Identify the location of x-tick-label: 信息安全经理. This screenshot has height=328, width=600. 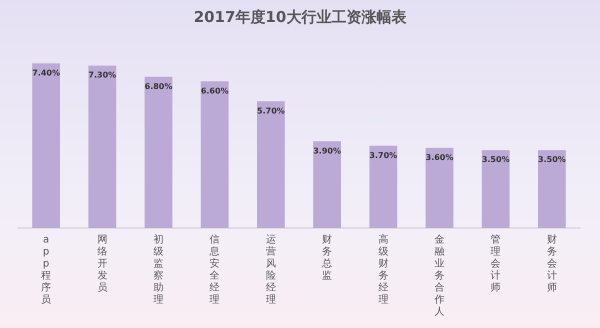
(214, 270).